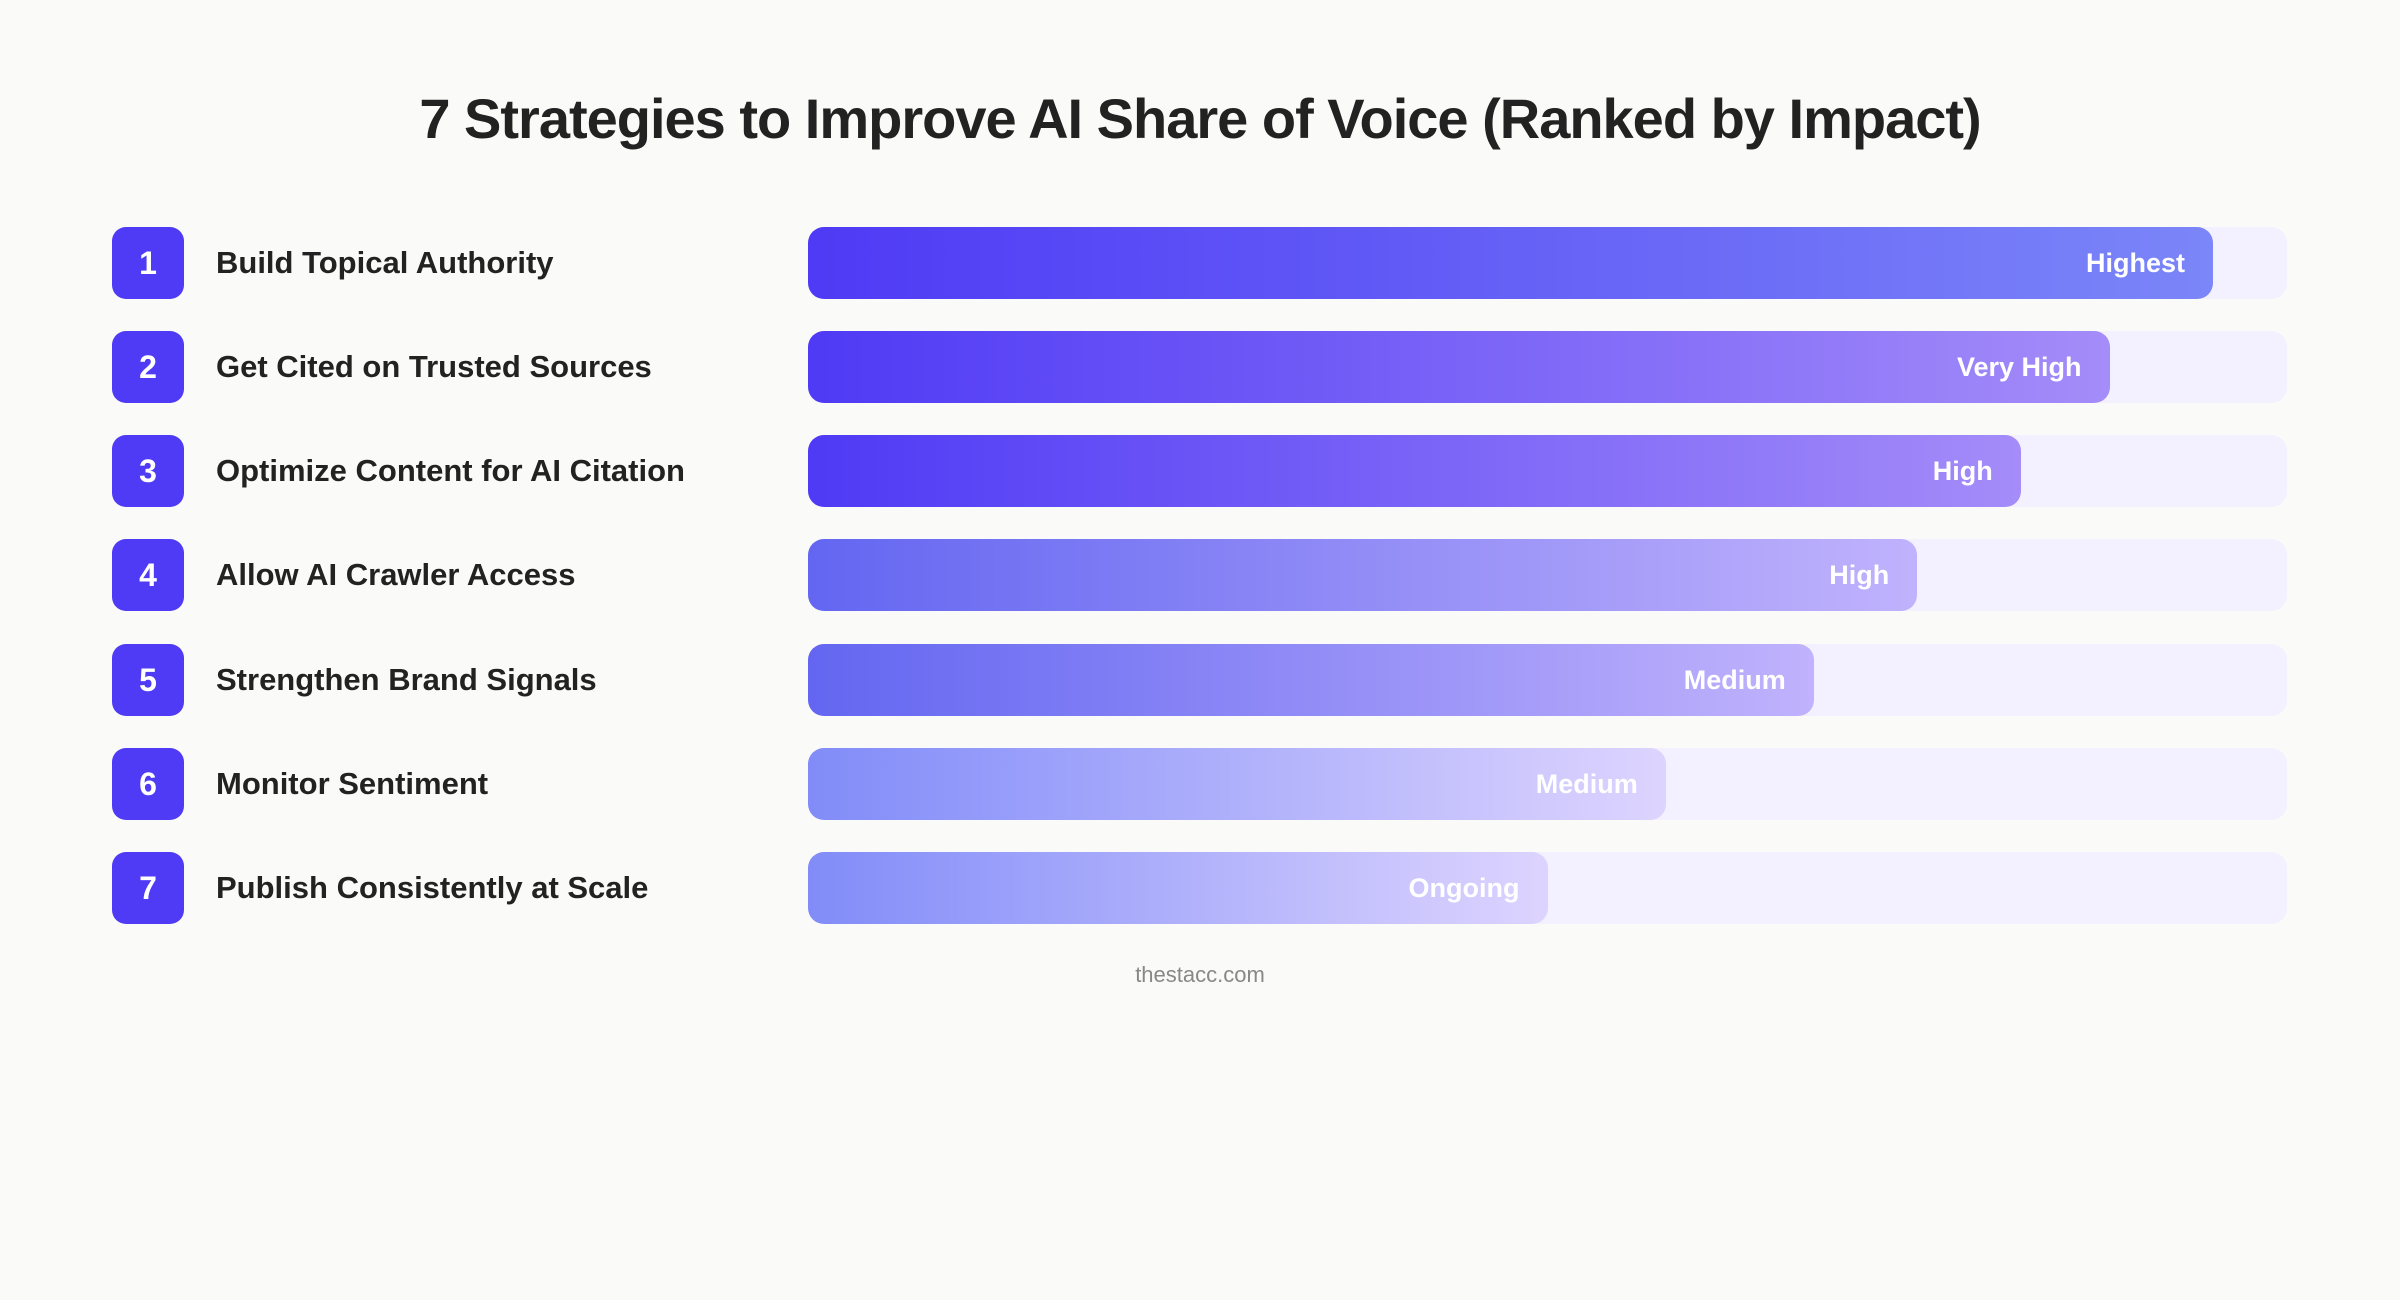  What do you see at coordinates (148, 888) in the screenshot?
I see `rank-badge: 7` at bounding box center [148, 888].